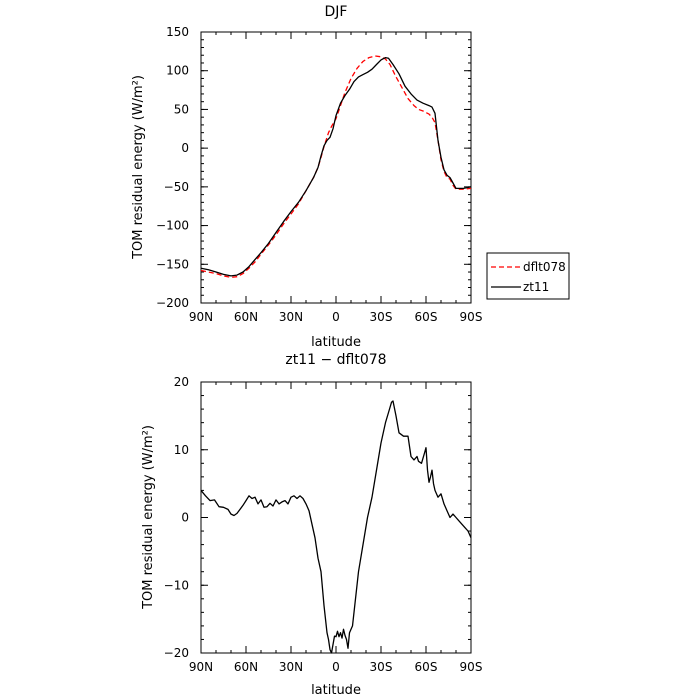 This screenshot has width=700, height=700. Describe the element at coordinates (544, 267) in the screenshot. I see `legend-label-dflt078: dflt078` at that location.